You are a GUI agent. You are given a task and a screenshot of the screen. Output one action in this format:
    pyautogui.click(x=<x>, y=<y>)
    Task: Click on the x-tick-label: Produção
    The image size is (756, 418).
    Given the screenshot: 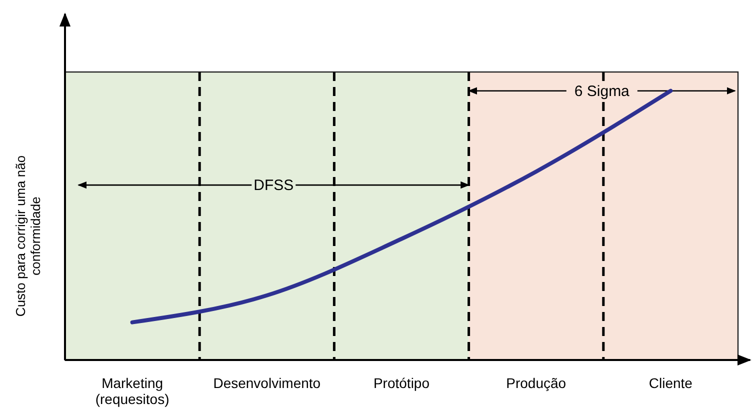 What is the action you would take?
    pyautogui.click(x=536, y=383)
    